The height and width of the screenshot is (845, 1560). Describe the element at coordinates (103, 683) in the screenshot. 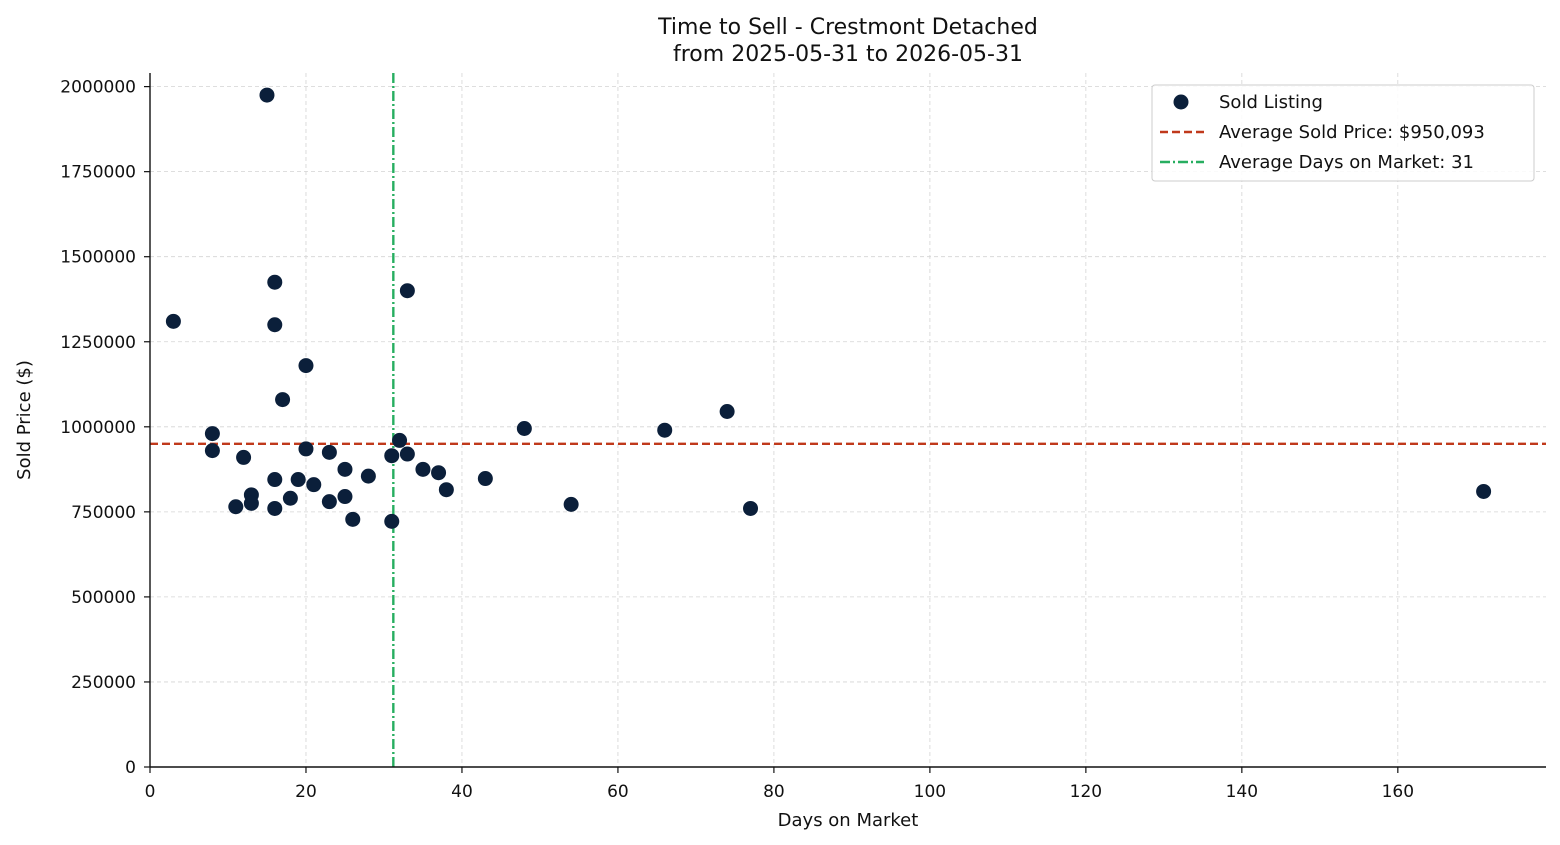

I see `y-tick-label: 250000` at that location.